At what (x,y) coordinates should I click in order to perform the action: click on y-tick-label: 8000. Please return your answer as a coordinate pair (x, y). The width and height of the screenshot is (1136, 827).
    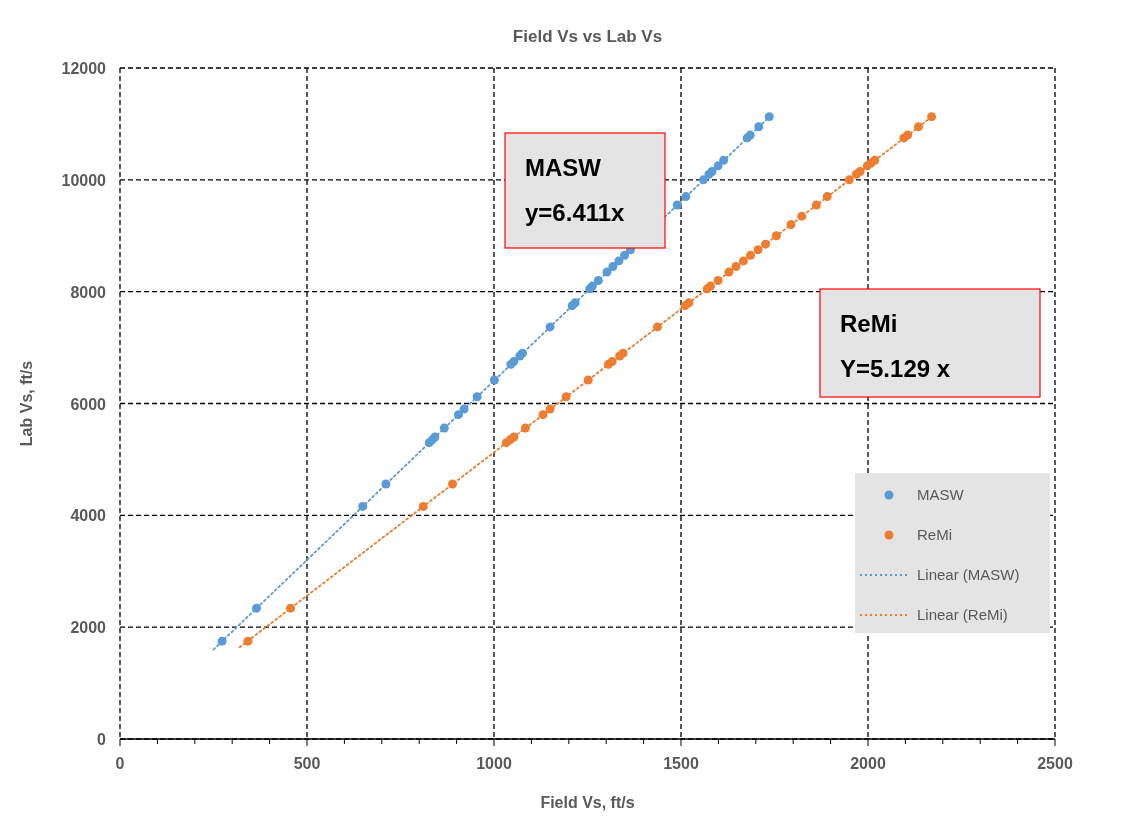
    Looking at the image, I should click on (88, 292).